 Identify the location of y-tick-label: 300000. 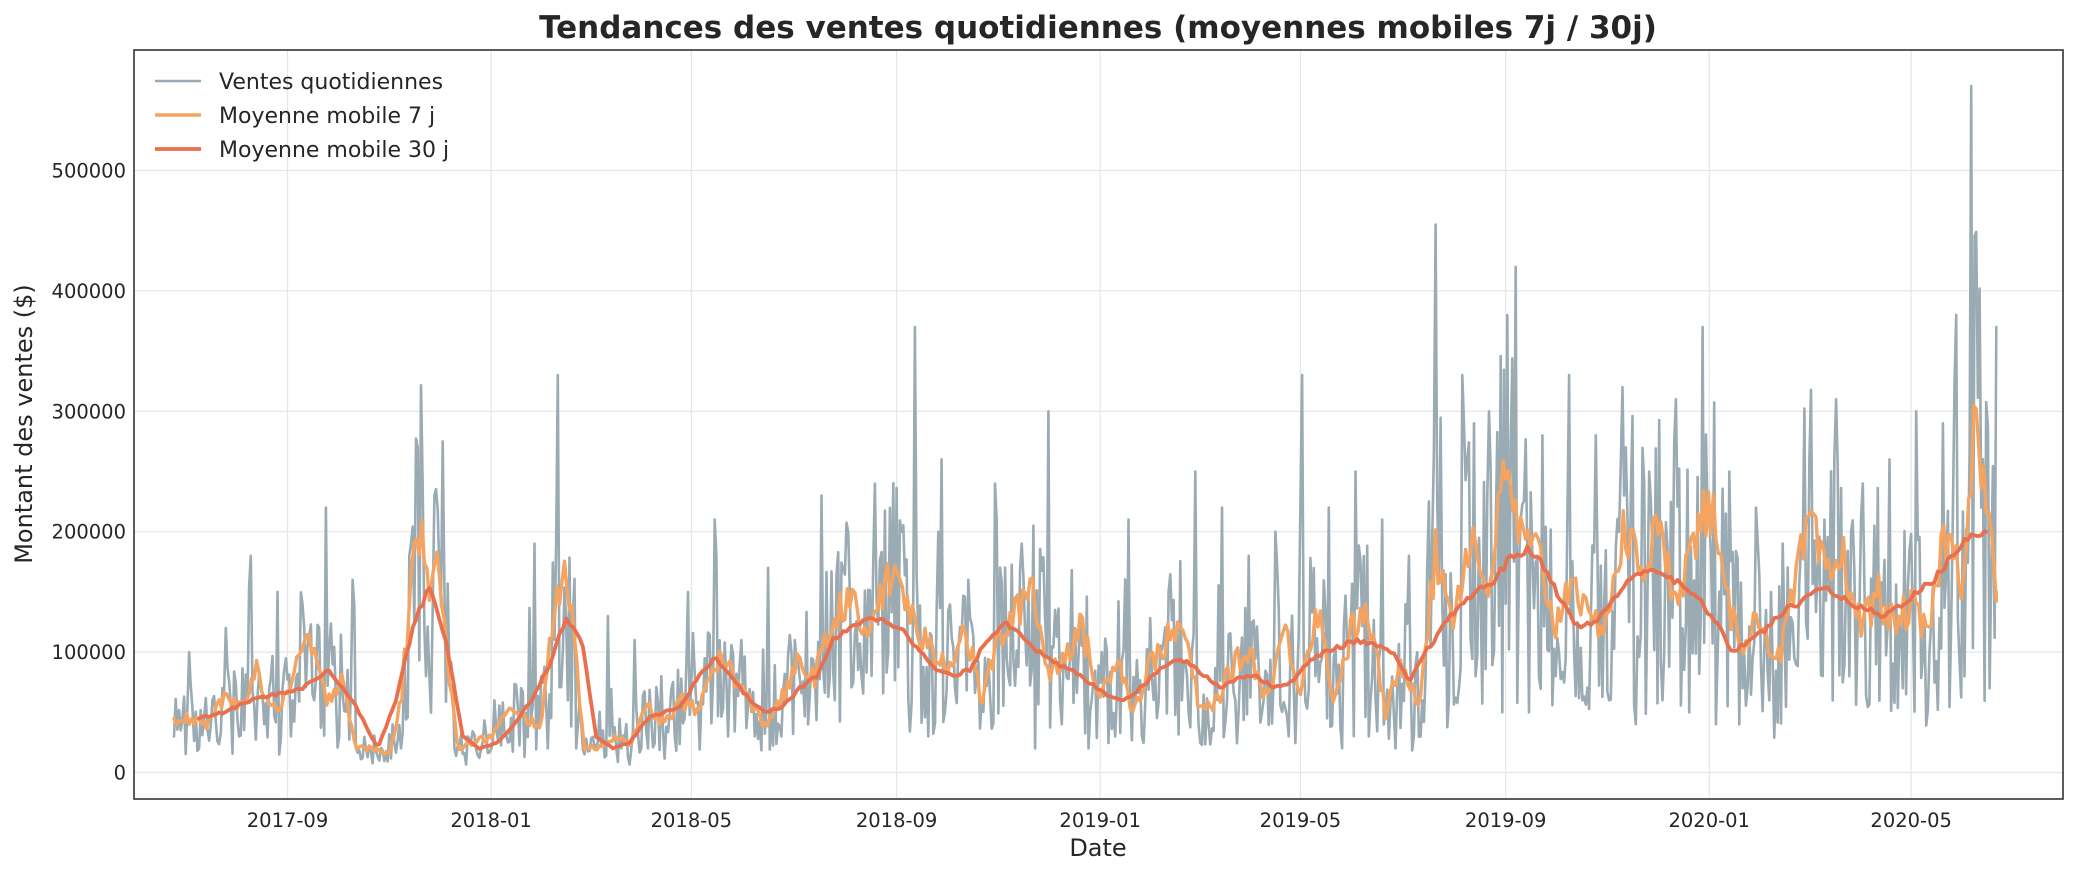
(89, 411).